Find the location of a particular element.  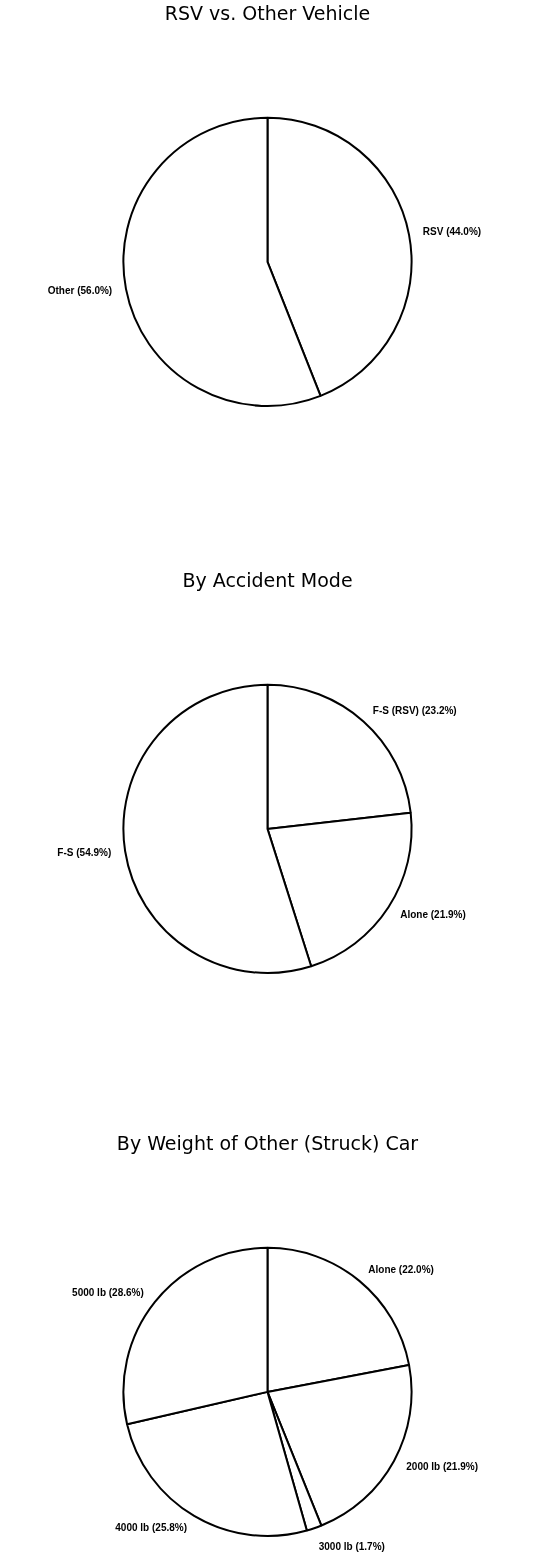

slice-label: Alone (22.0%) is located at coordinates (401, 1269).